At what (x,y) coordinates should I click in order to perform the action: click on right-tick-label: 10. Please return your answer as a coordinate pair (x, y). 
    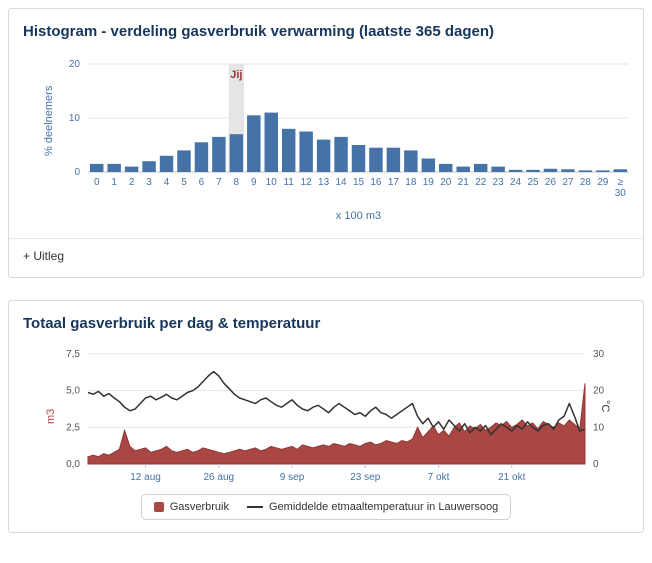
    Looking at the image, I should click on (599, 427).